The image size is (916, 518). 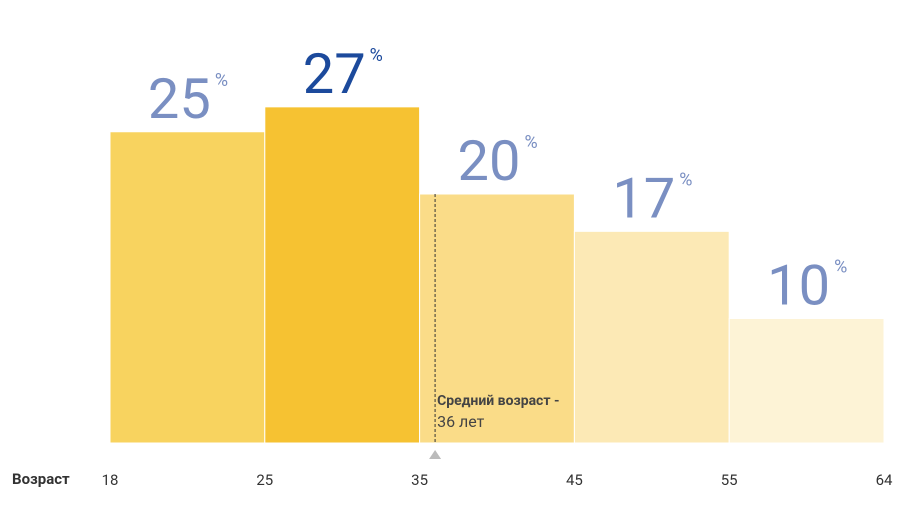 I want to click on x-tick-label: 55, so click(x=729, y=480).